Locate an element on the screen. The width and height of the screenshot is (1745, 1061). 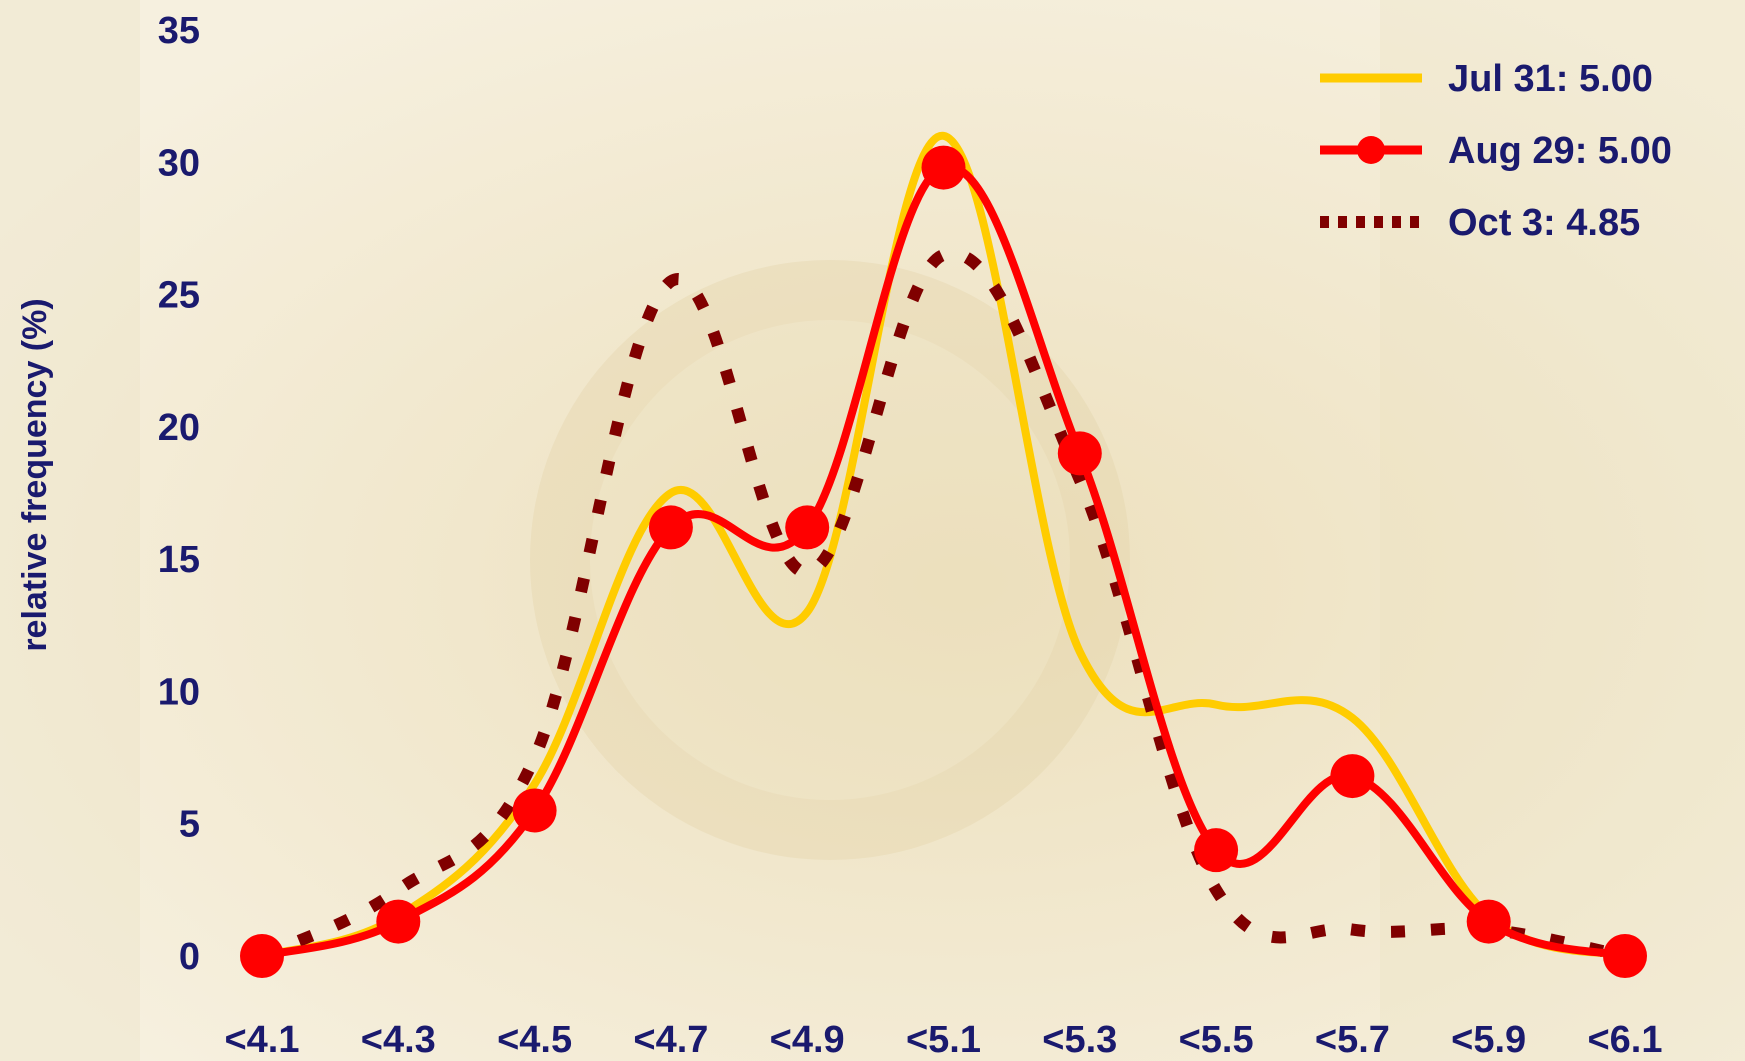
legend: Jul 31: 5.00 Aug 29: 5.00 Oct 3: 4.85 is located at coordinates (1496, 151).